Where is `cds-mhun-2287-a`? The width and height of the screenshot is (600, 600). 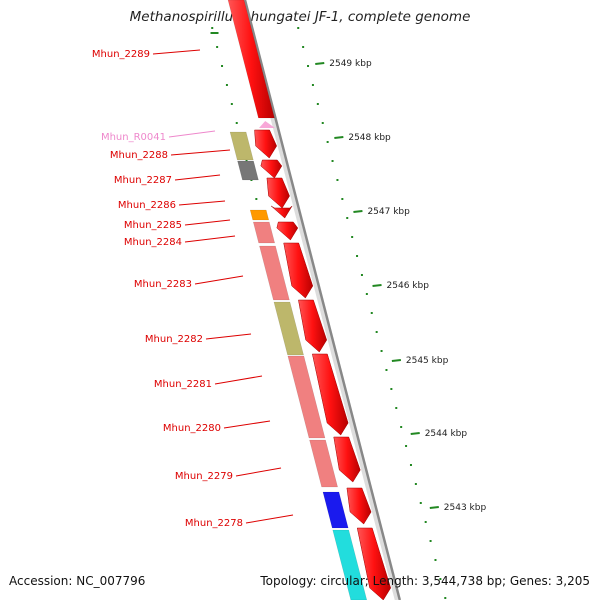
cds-mhun-2287-a is located at coordinates (271, 169).